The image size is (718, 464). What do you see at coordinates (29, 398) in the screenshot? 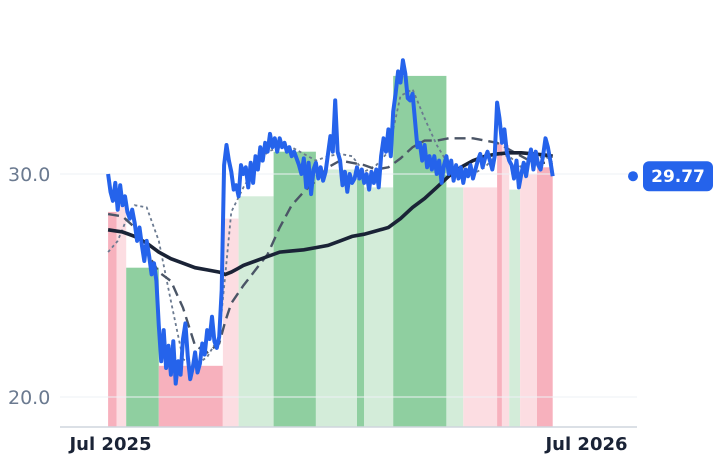
I see `y-tick-label-20: 20.0` at bounding box center [29, 398].